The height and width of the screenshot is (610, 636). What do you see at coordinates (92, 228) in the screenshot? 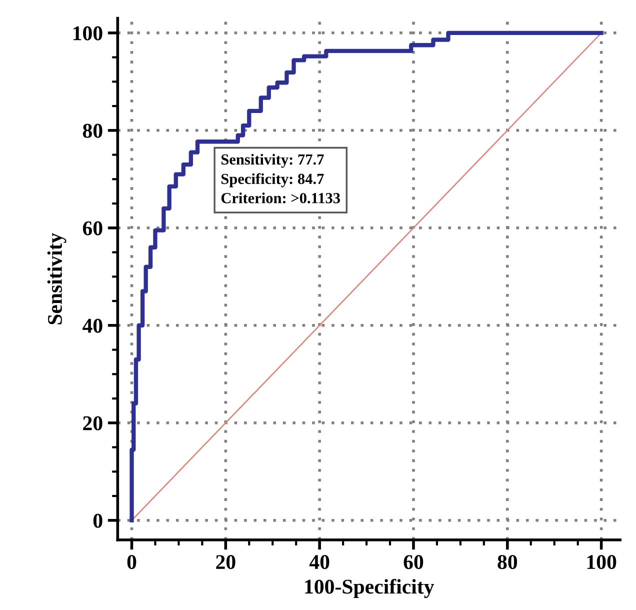
I see `y-tick-label: 60` at bounding box center [92, 228].